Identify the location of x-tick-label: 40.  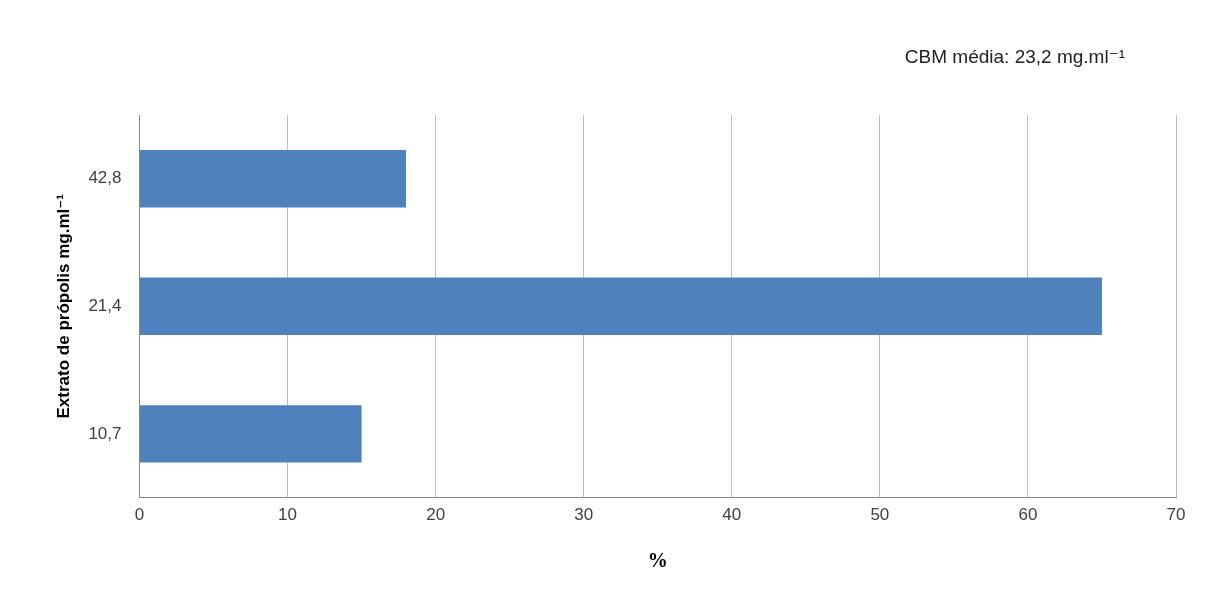
(732, 515).